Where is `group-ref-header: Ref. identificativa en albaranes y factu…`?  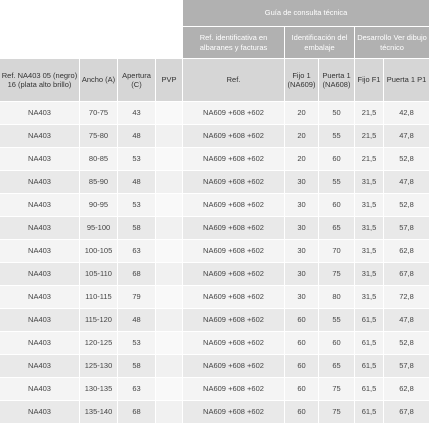 group-ref-header: Ref. identificativa en albaranes y factu… is located at coordinates (234, 43).